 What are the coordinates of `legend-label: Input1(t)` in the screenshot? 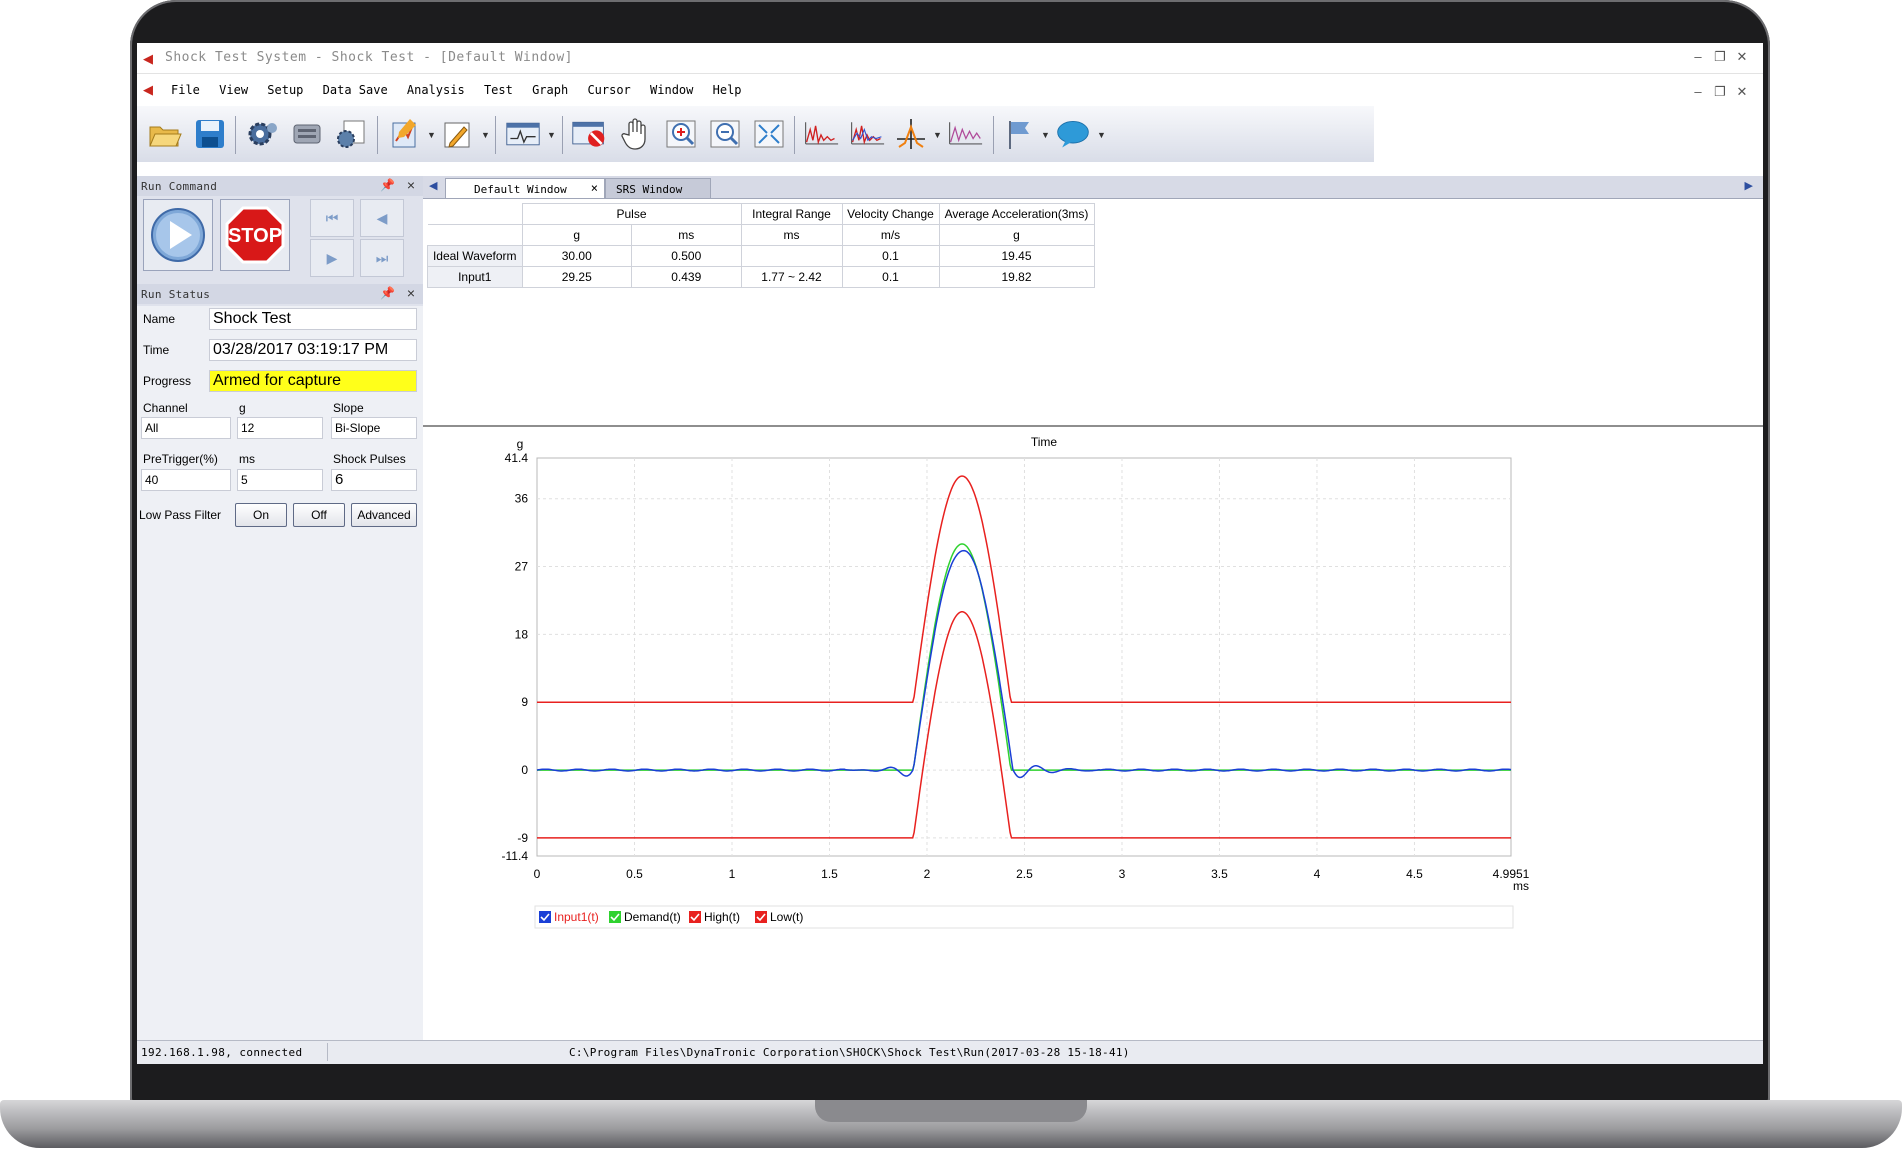 It's located at (576, 917).